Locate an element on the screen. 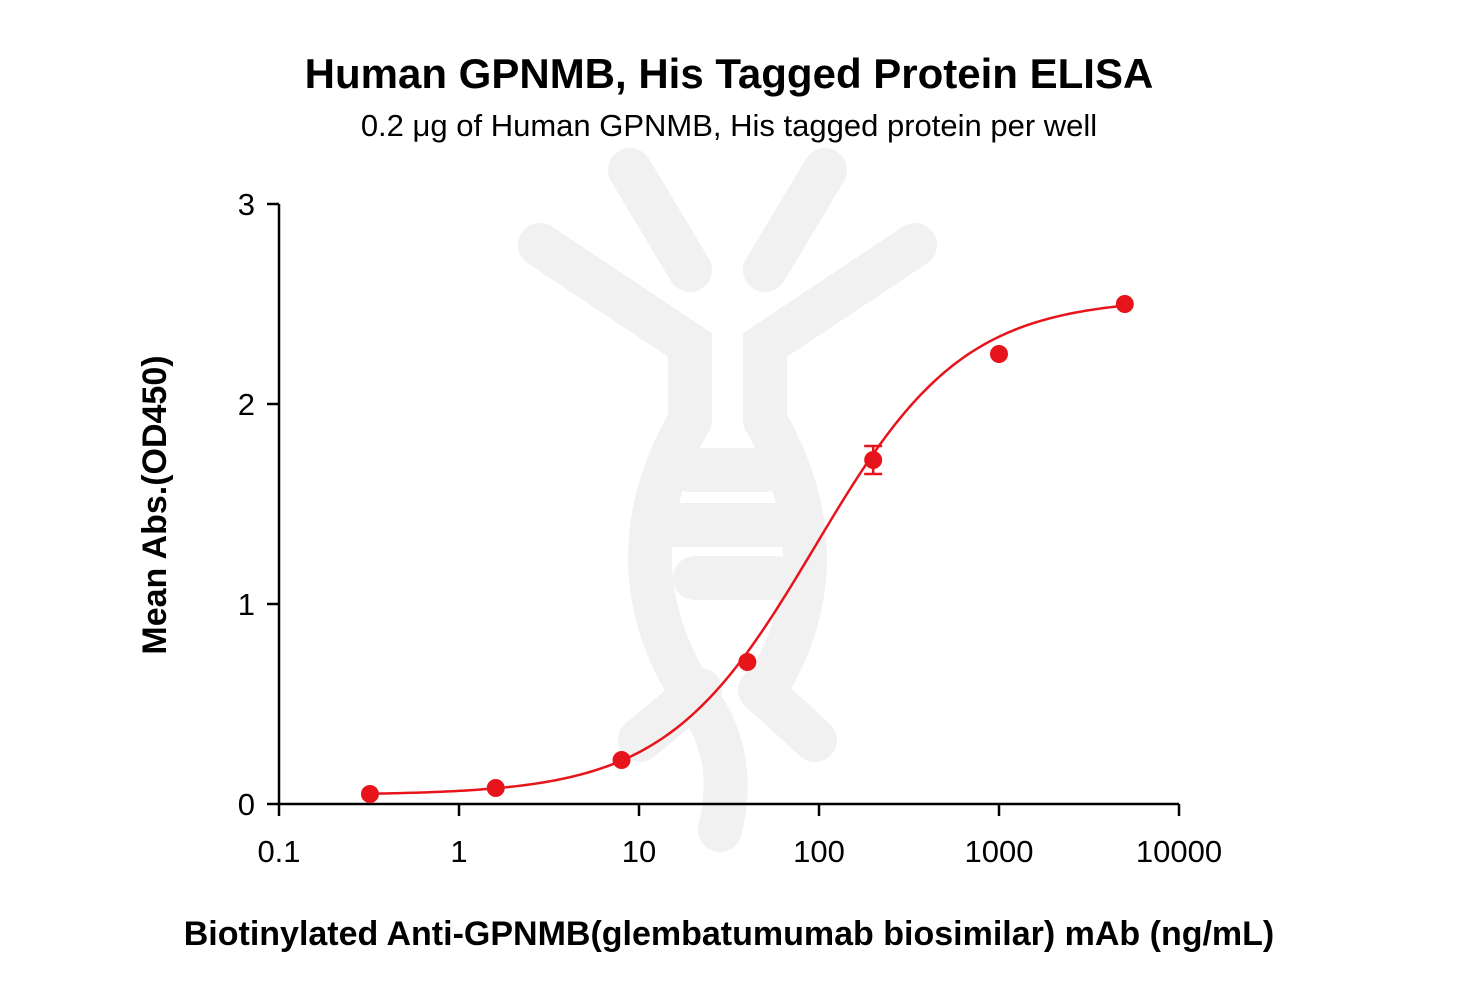 The height and width of the screenshot is (996, 1458). y-tick-label: 2 is located at coordinates (246, 404).